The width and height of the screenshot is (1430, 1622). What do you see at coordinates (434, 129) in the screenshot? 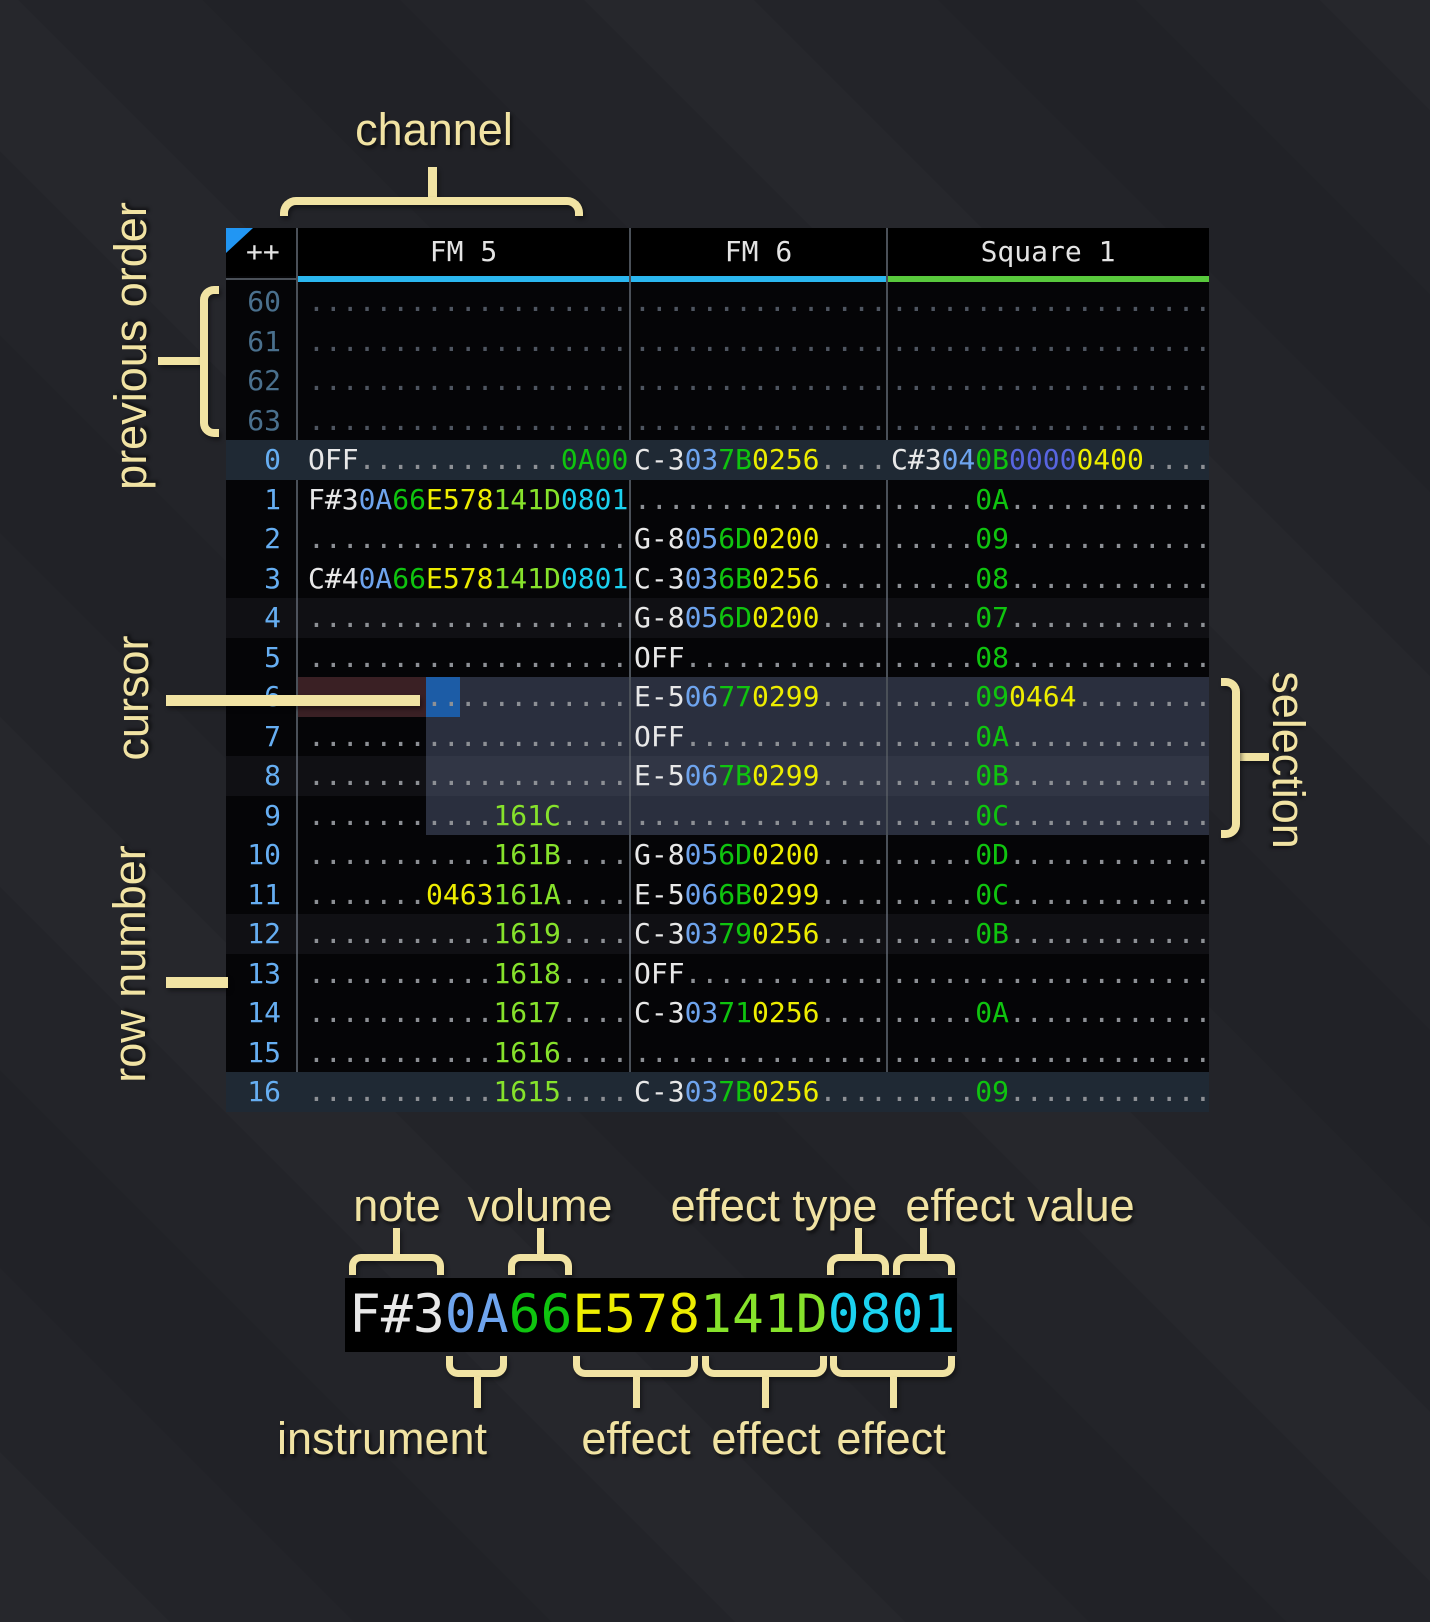
I see `channel-annotation-label: channel` at bounding box center [434, 129].